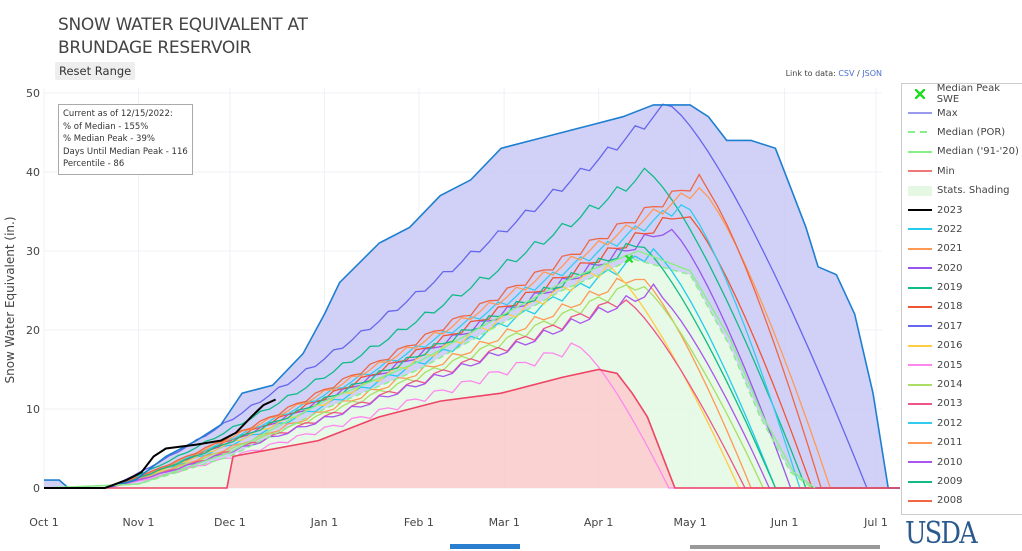 This screenshot has width=1022, height=551. I want to click on legend-item: Max, so click(962, 112).